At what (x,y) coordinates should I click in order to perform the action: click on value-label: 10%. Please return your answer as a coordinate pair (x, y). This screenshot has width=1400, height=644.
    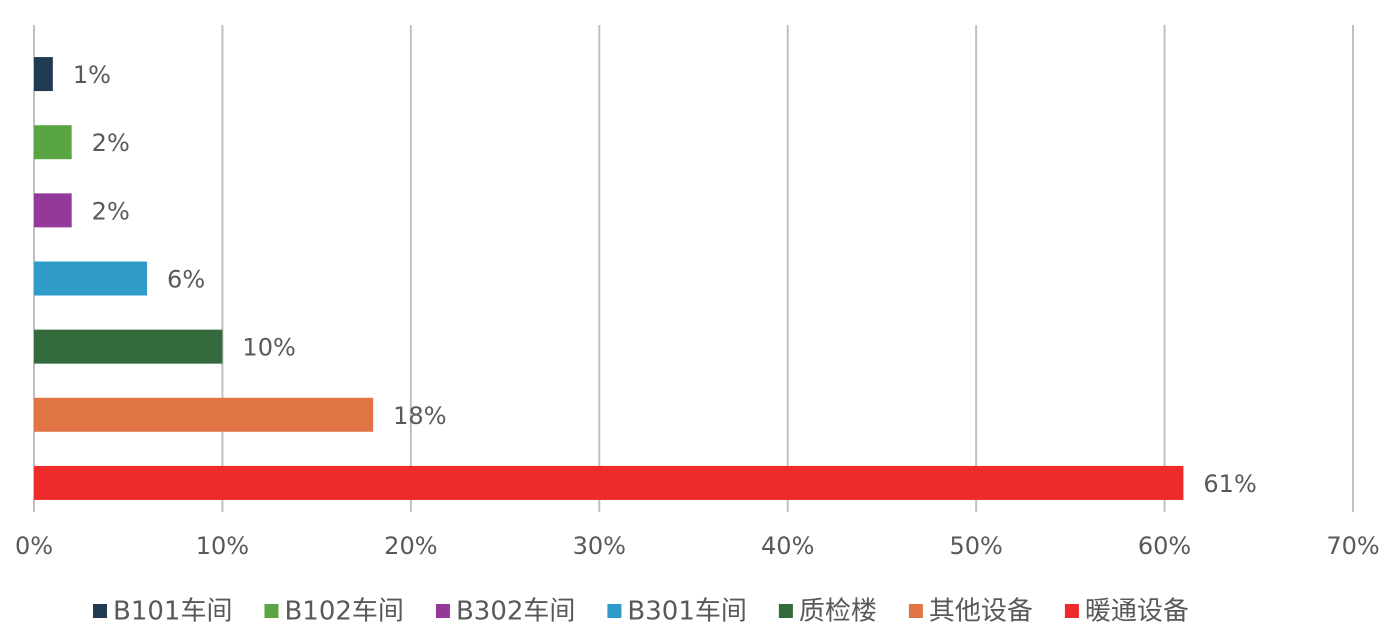
    Looking at the image, I should click on (268, 348).